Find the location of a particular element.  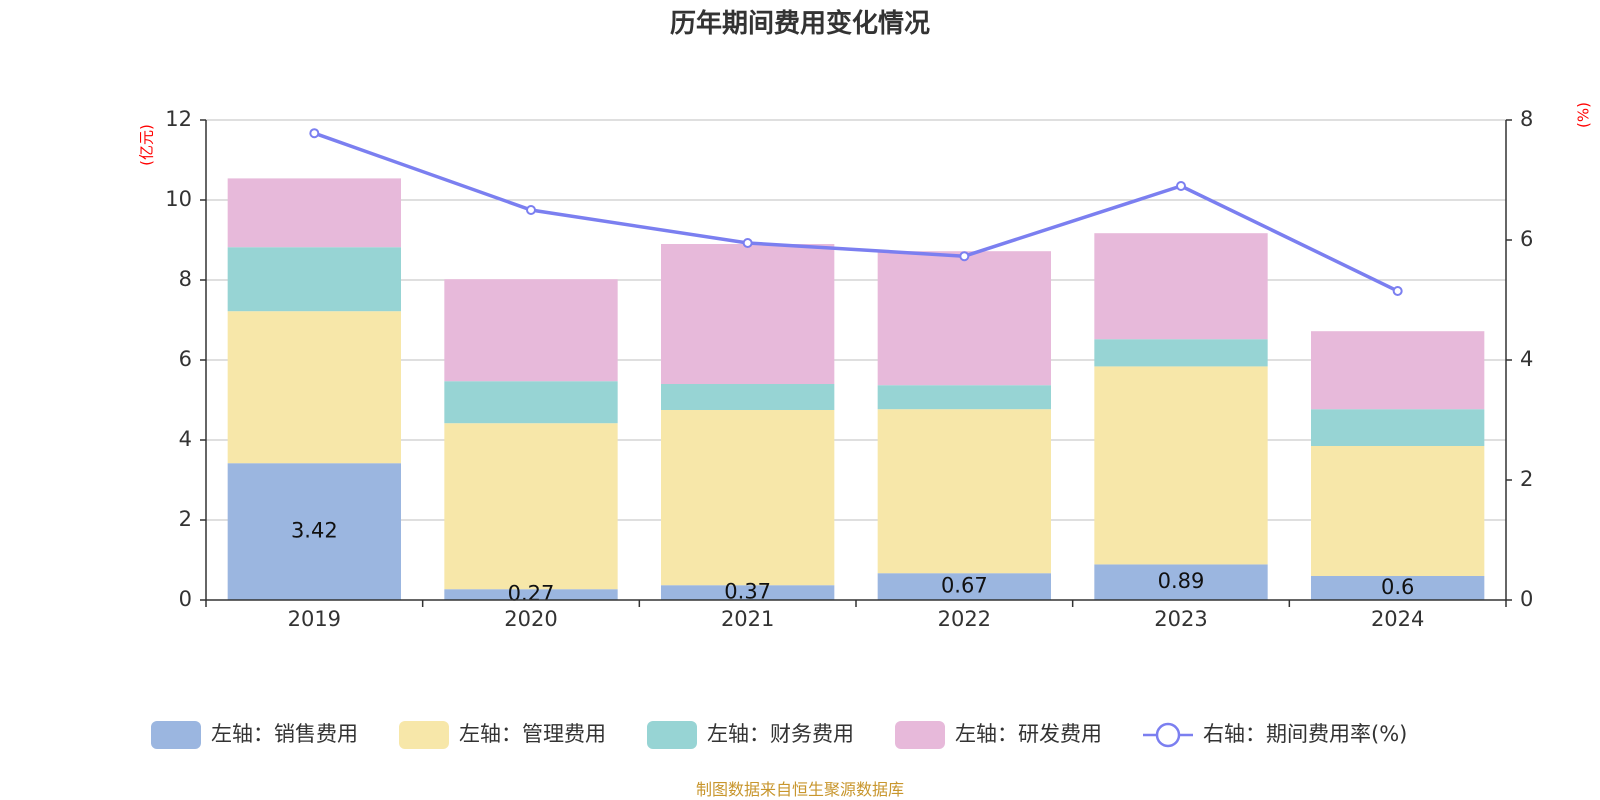

left-axis-tick-label: 10 is located at coordinates (178, 199).